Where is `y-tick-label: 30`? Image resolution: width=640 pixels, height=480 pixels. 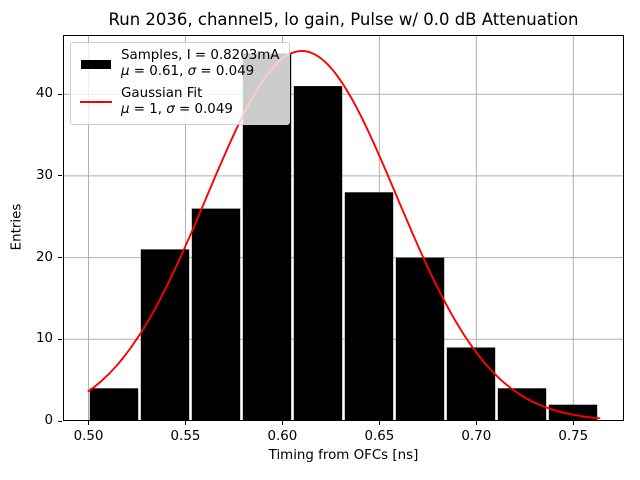 y-tick-label: 30 is located at coordinates (44, 175).